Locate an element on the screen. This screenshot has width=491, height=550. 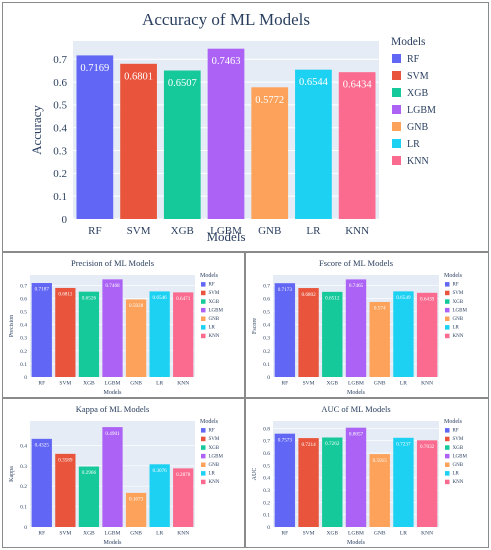
main-bar-lgbm is located at coordinates (226, 133).